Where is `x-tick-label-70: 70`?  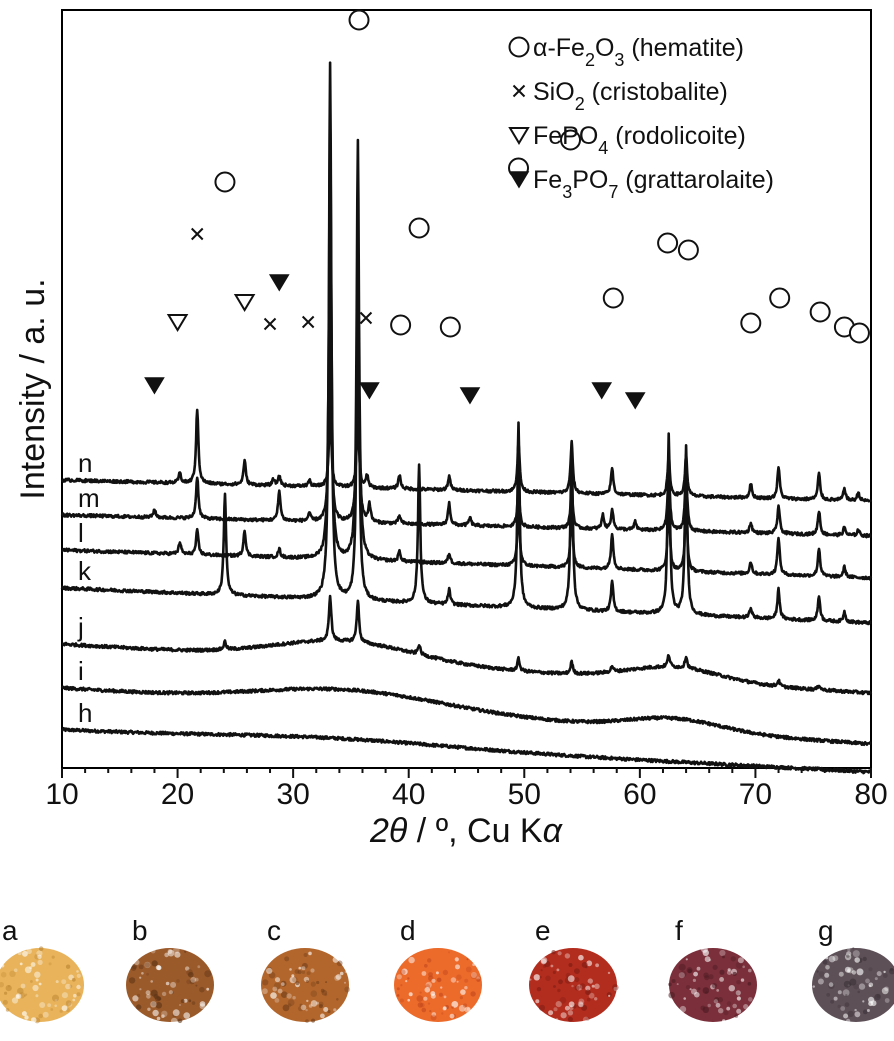
x-tick-label-70: 70 is located at coordinates (755, 794).